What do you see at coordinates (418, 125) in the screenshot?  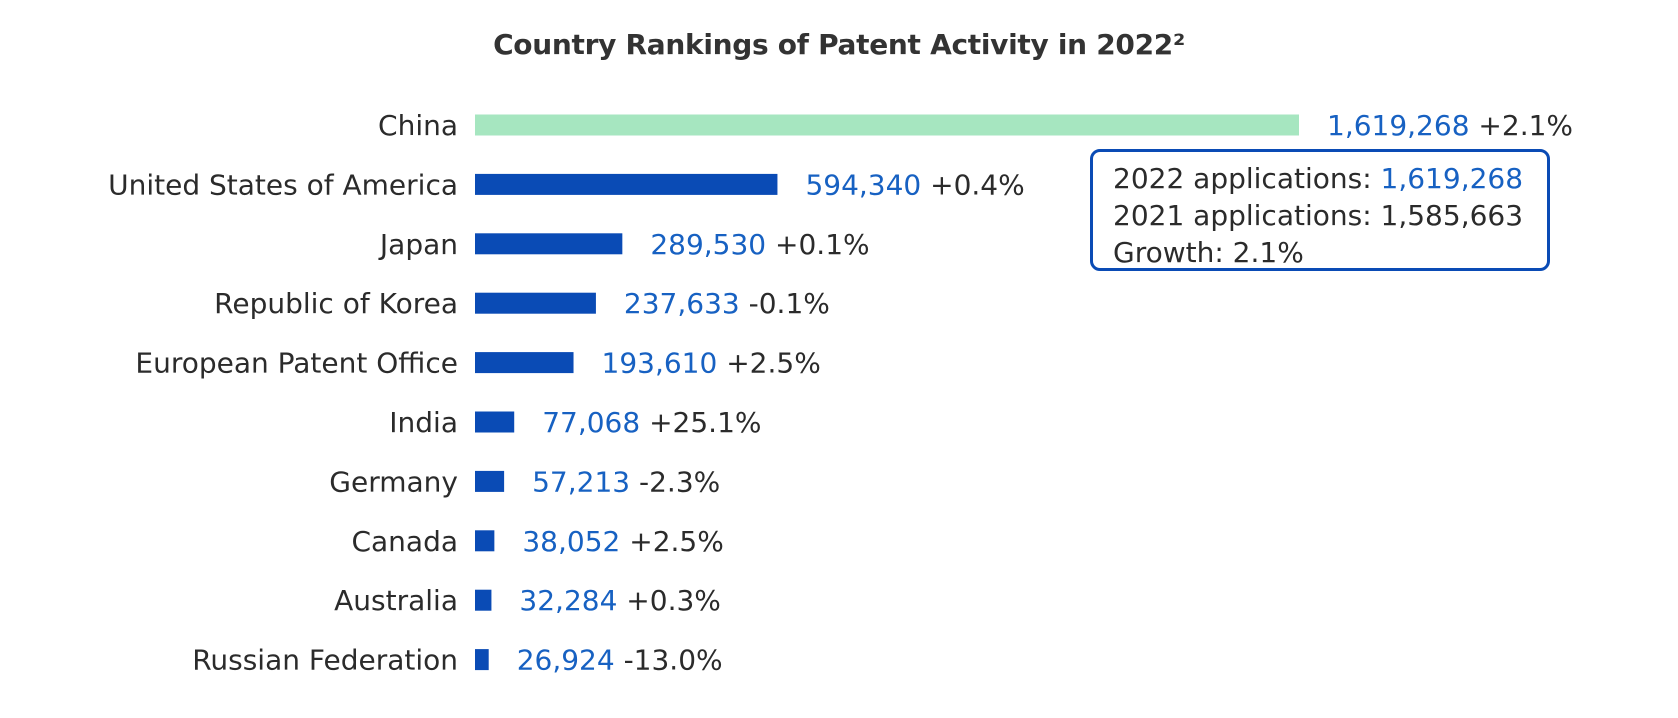 I see `category-label: China` at bounding box center [418, 125].